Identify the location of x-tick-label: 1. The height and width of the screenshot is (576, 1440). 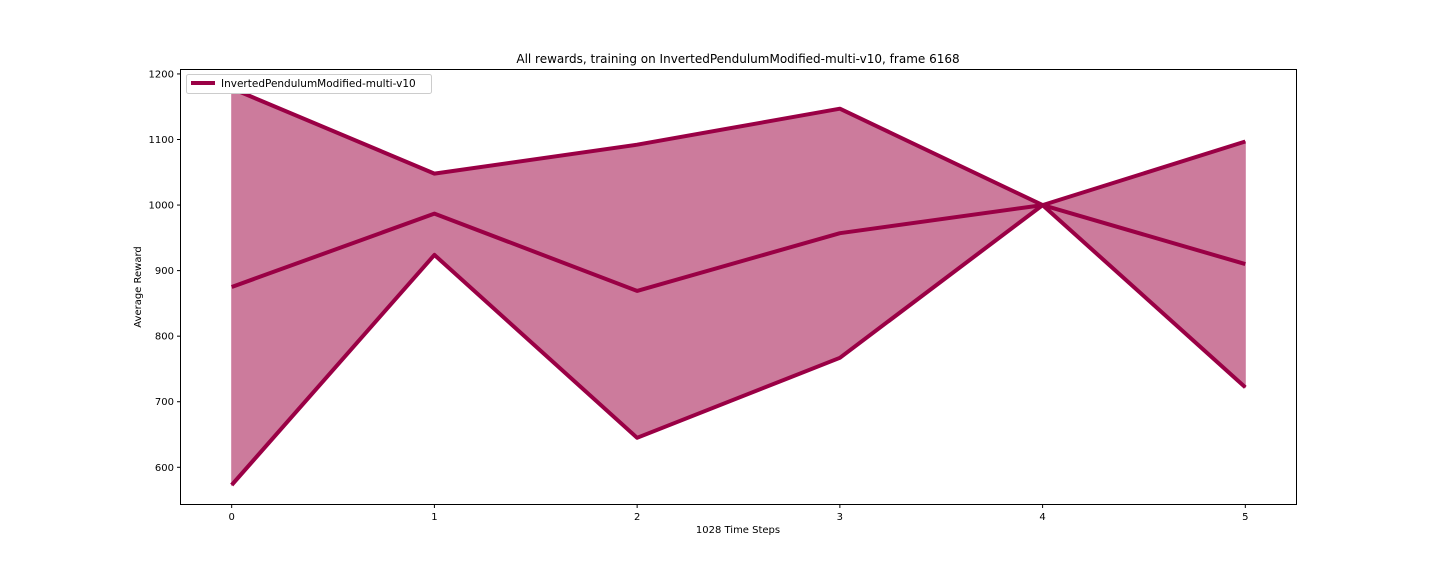
(434, 517).